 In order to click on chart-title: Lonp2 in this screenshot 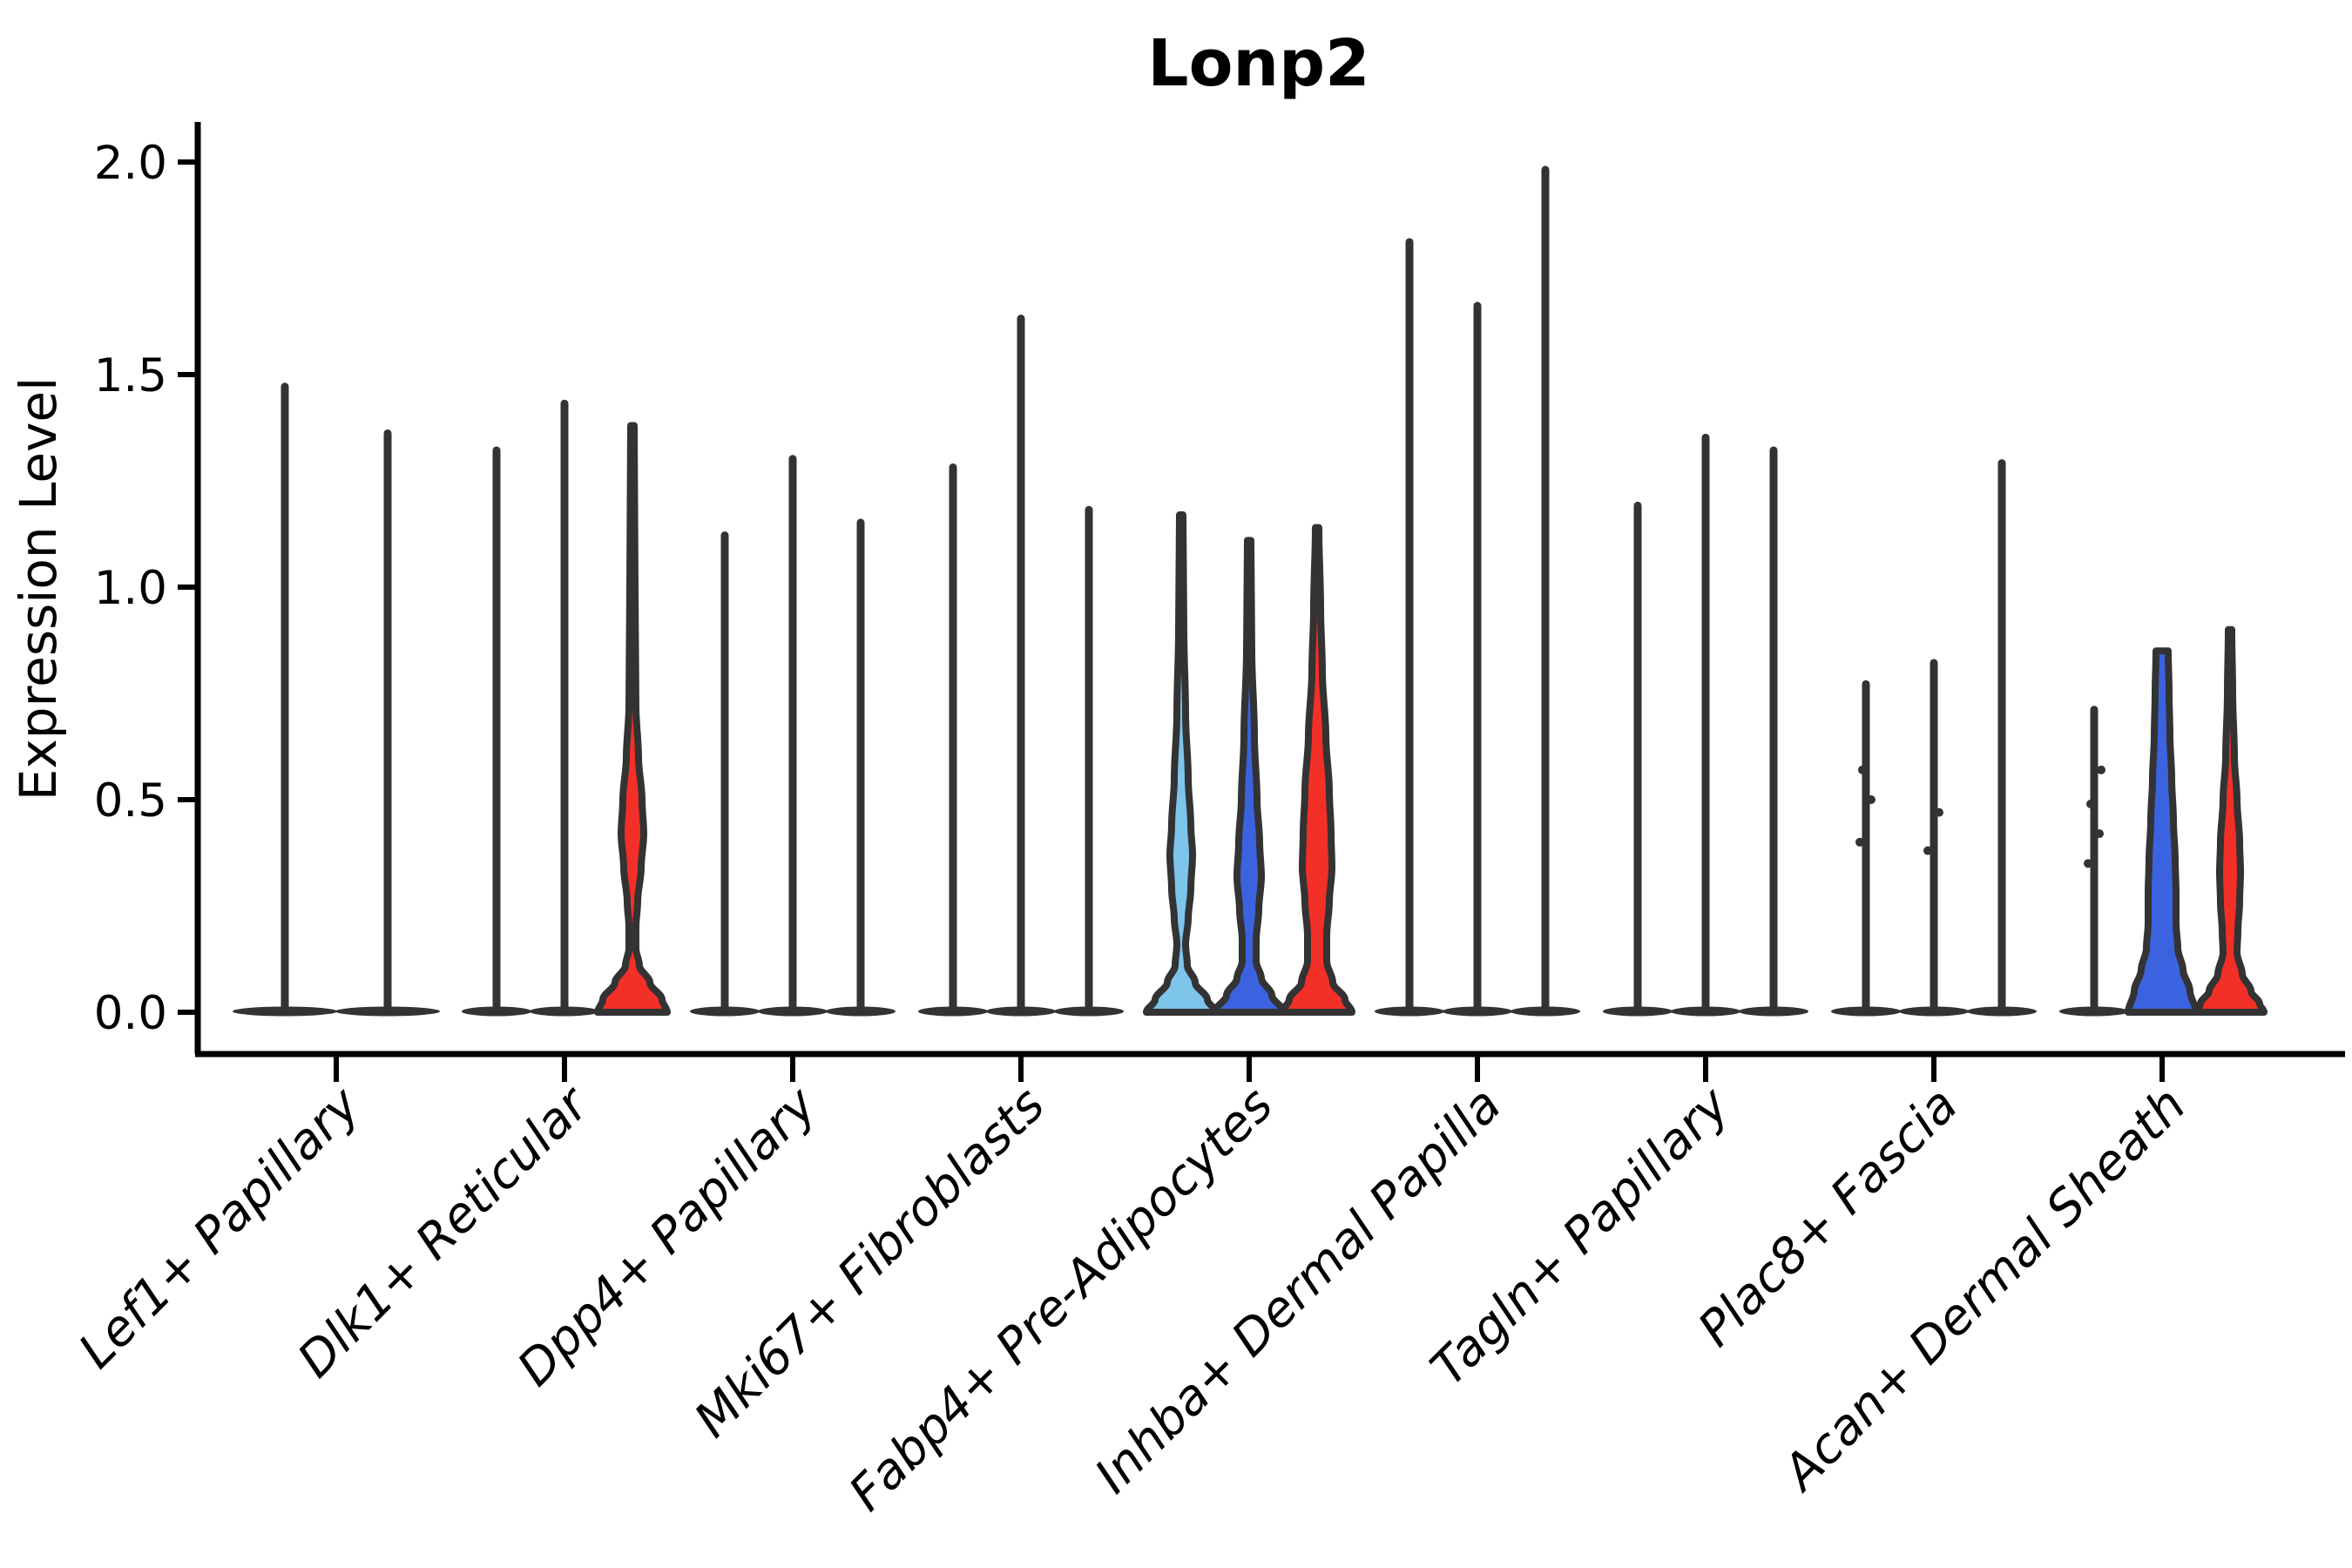, I will do `click(1258, 64)`.